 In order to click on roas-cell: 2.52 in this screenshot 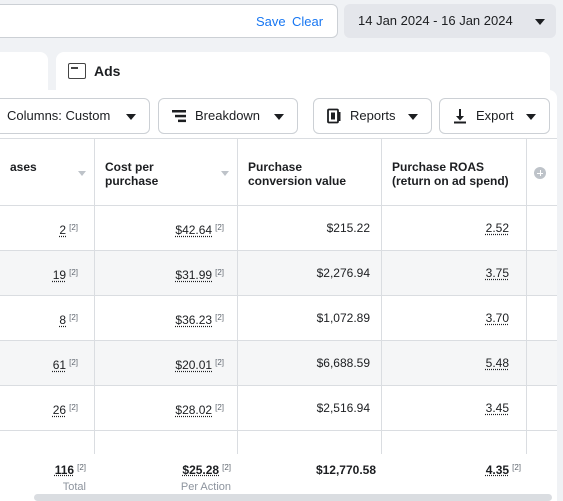, I will do `click(451, 228)`.